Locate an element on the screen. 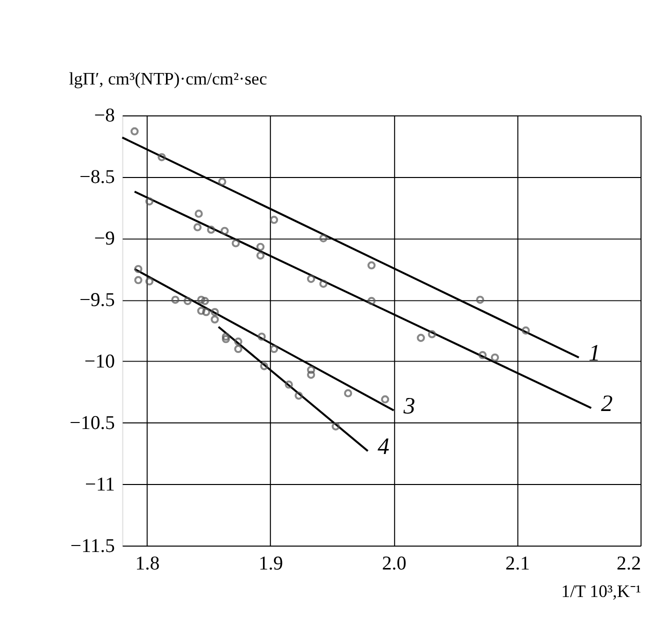 The height and width of the screenshot is (627, 665). y-tick-label: −9 is located at coordinates (104, 239).